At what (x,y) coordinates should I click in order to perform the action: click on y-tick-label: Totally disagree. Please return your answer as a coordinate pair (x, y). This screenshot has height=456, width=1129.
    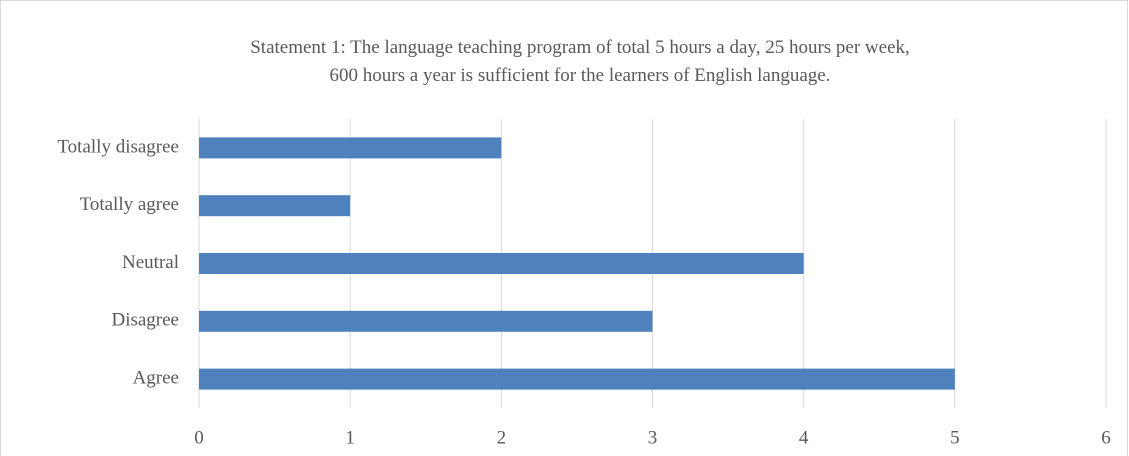
    Looking at the image, I should click on (118, 146).